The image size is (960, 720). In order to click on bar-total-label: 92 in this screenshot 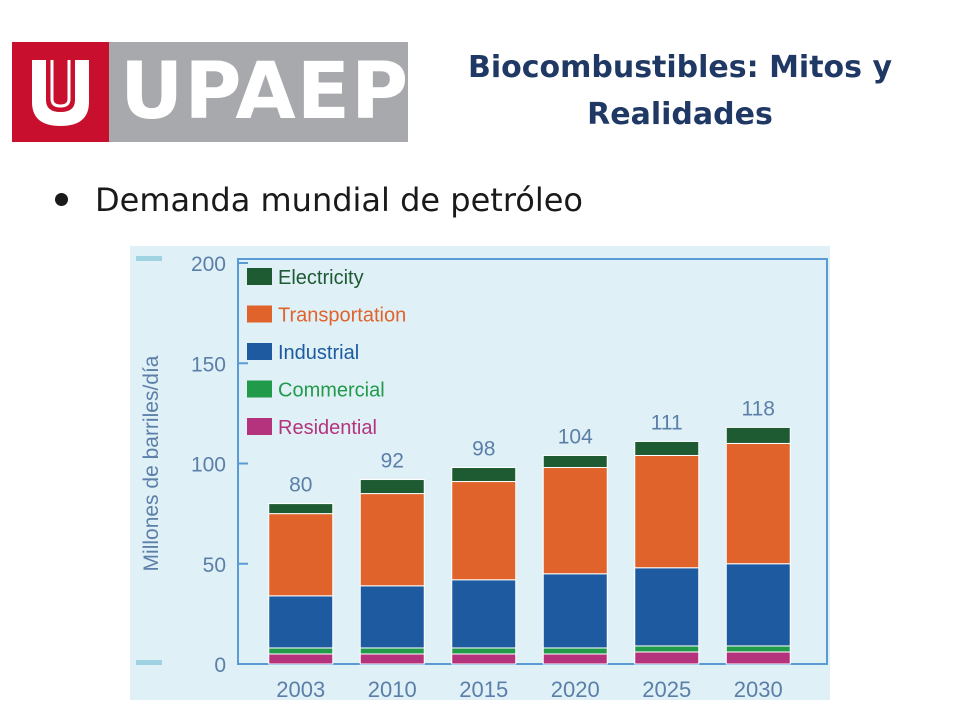, I will do `click(392, 461)`.